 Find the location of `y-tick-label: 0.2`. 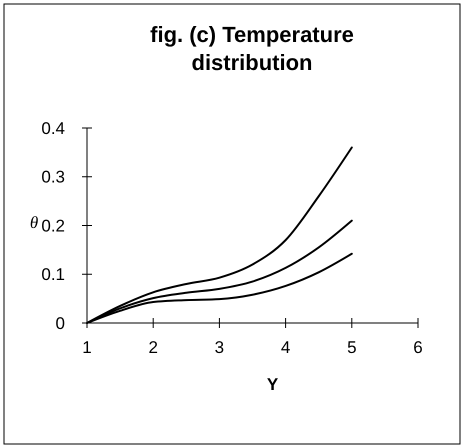

y-tick-label: 0.2 is located at coordinates (53, 226).